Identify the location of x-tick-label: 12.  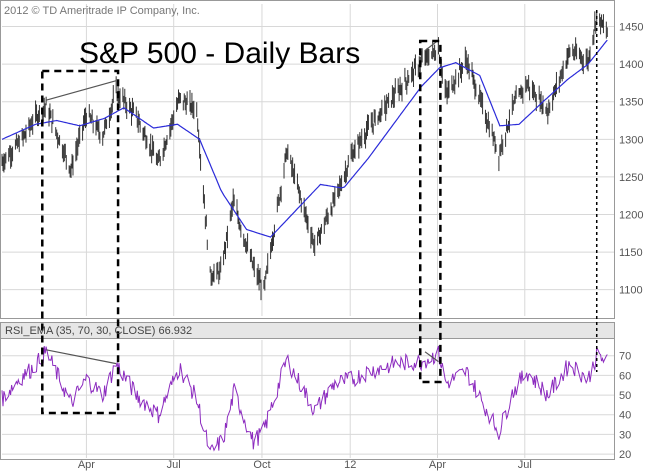
(350, 465).